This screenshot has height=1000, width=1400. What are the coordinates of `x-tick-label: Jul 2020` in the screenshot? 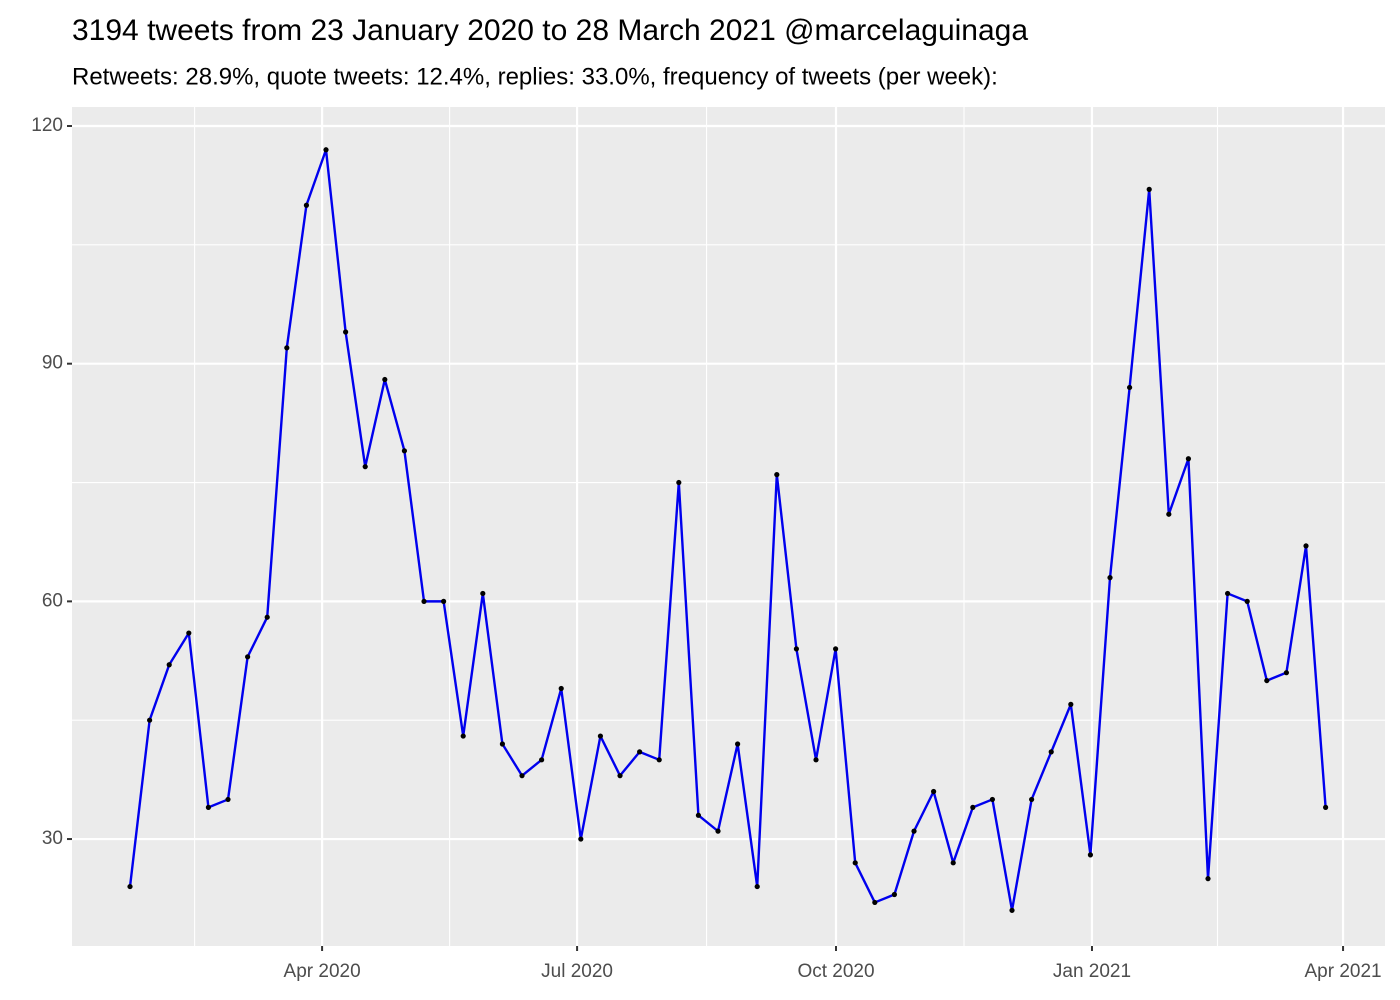 It's located at (577, 971).